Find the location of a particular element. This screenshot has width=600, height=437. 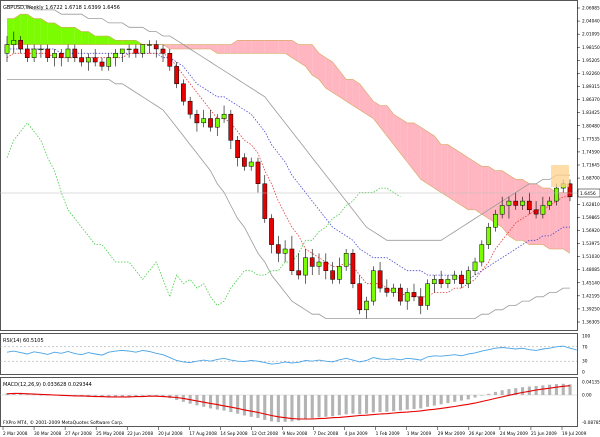

date-tick-label: 22 Jun 2008 is located at coordinates (140, 434).